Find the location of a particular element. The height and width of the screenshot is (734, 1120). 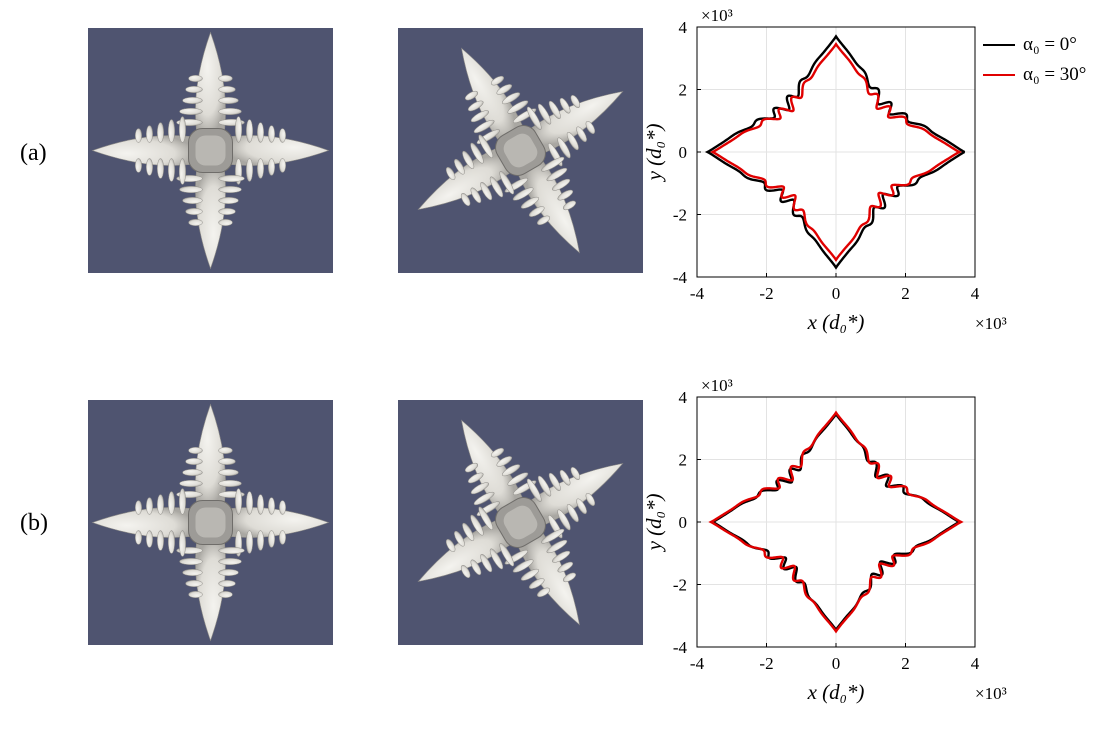

legend-label: α₀ = 0° is located at coordinates (1050, 44).